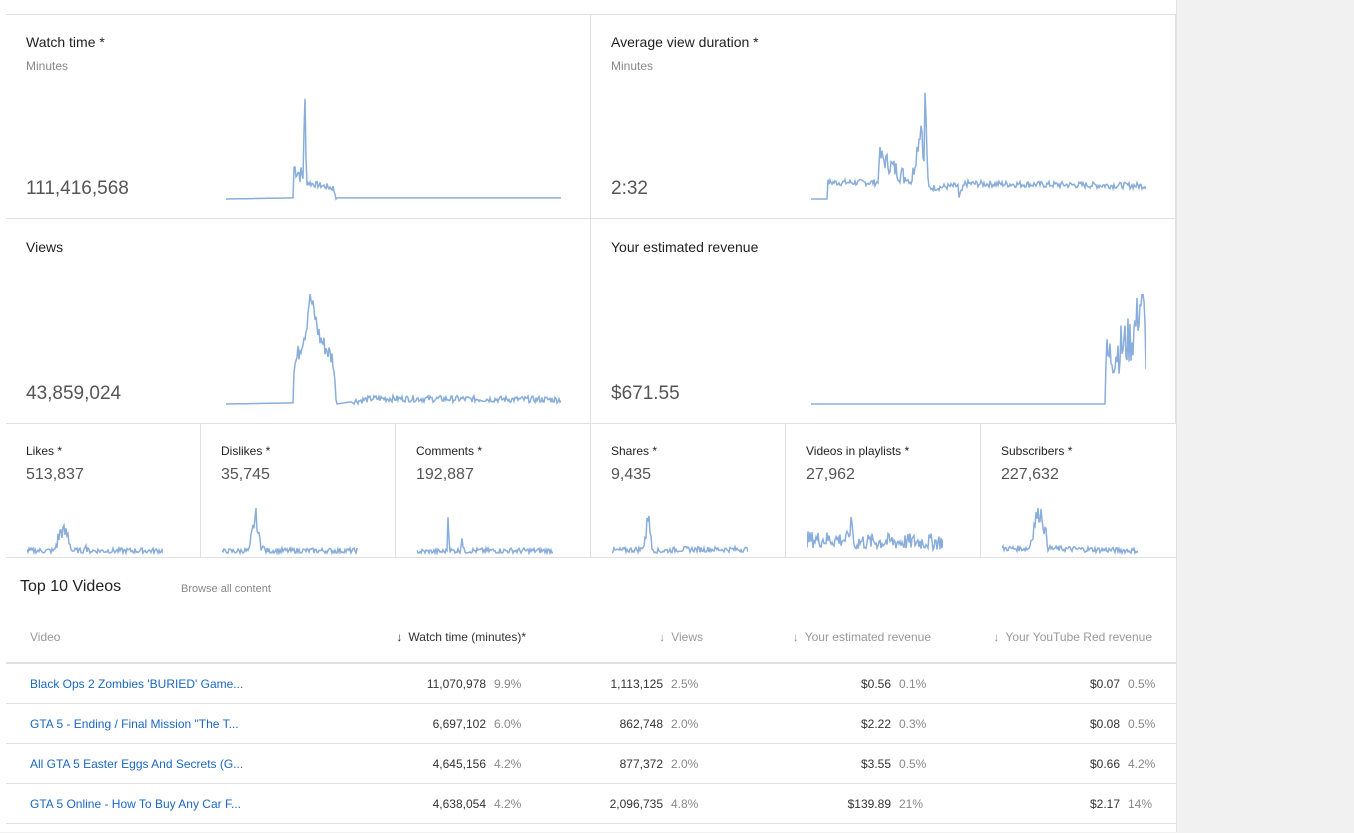 The height and width of the screenshot is (833, 1354). What do you see at coordinates (1030, 474) in the screenshot?
I see `metric-value: 227,632` at bounding box center [1030, 474].